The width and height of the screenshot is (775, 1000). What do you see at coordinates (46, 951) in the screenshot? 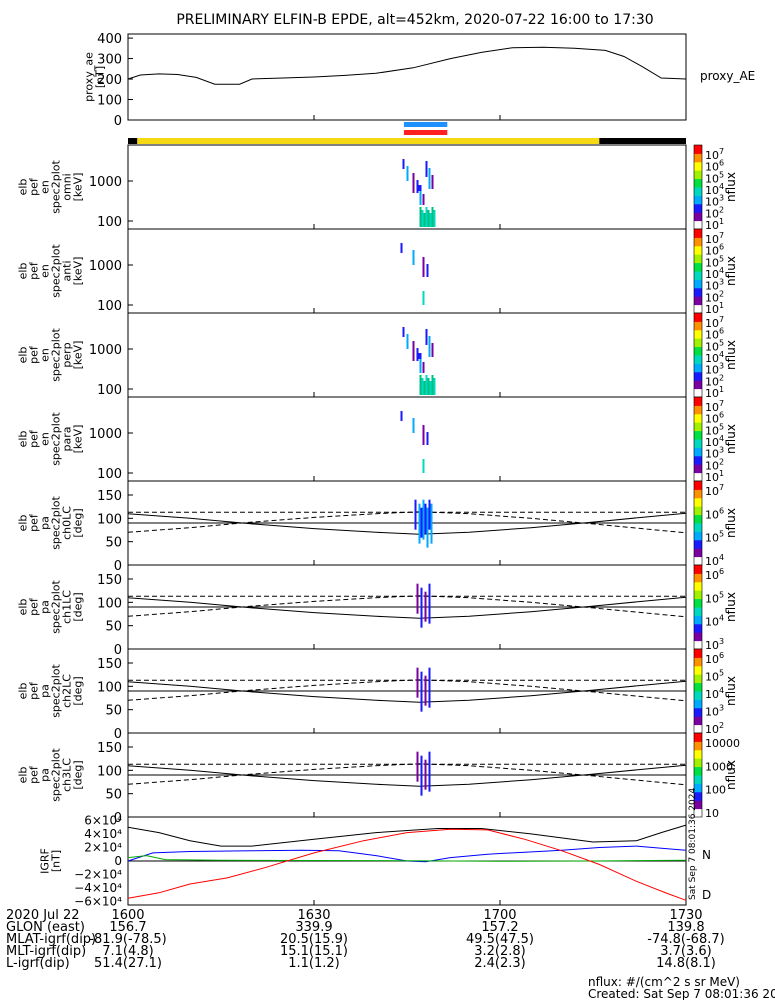
I see `ephemeris-row-label: MLT-igrf(dip)` at bounding box center [46, 951].